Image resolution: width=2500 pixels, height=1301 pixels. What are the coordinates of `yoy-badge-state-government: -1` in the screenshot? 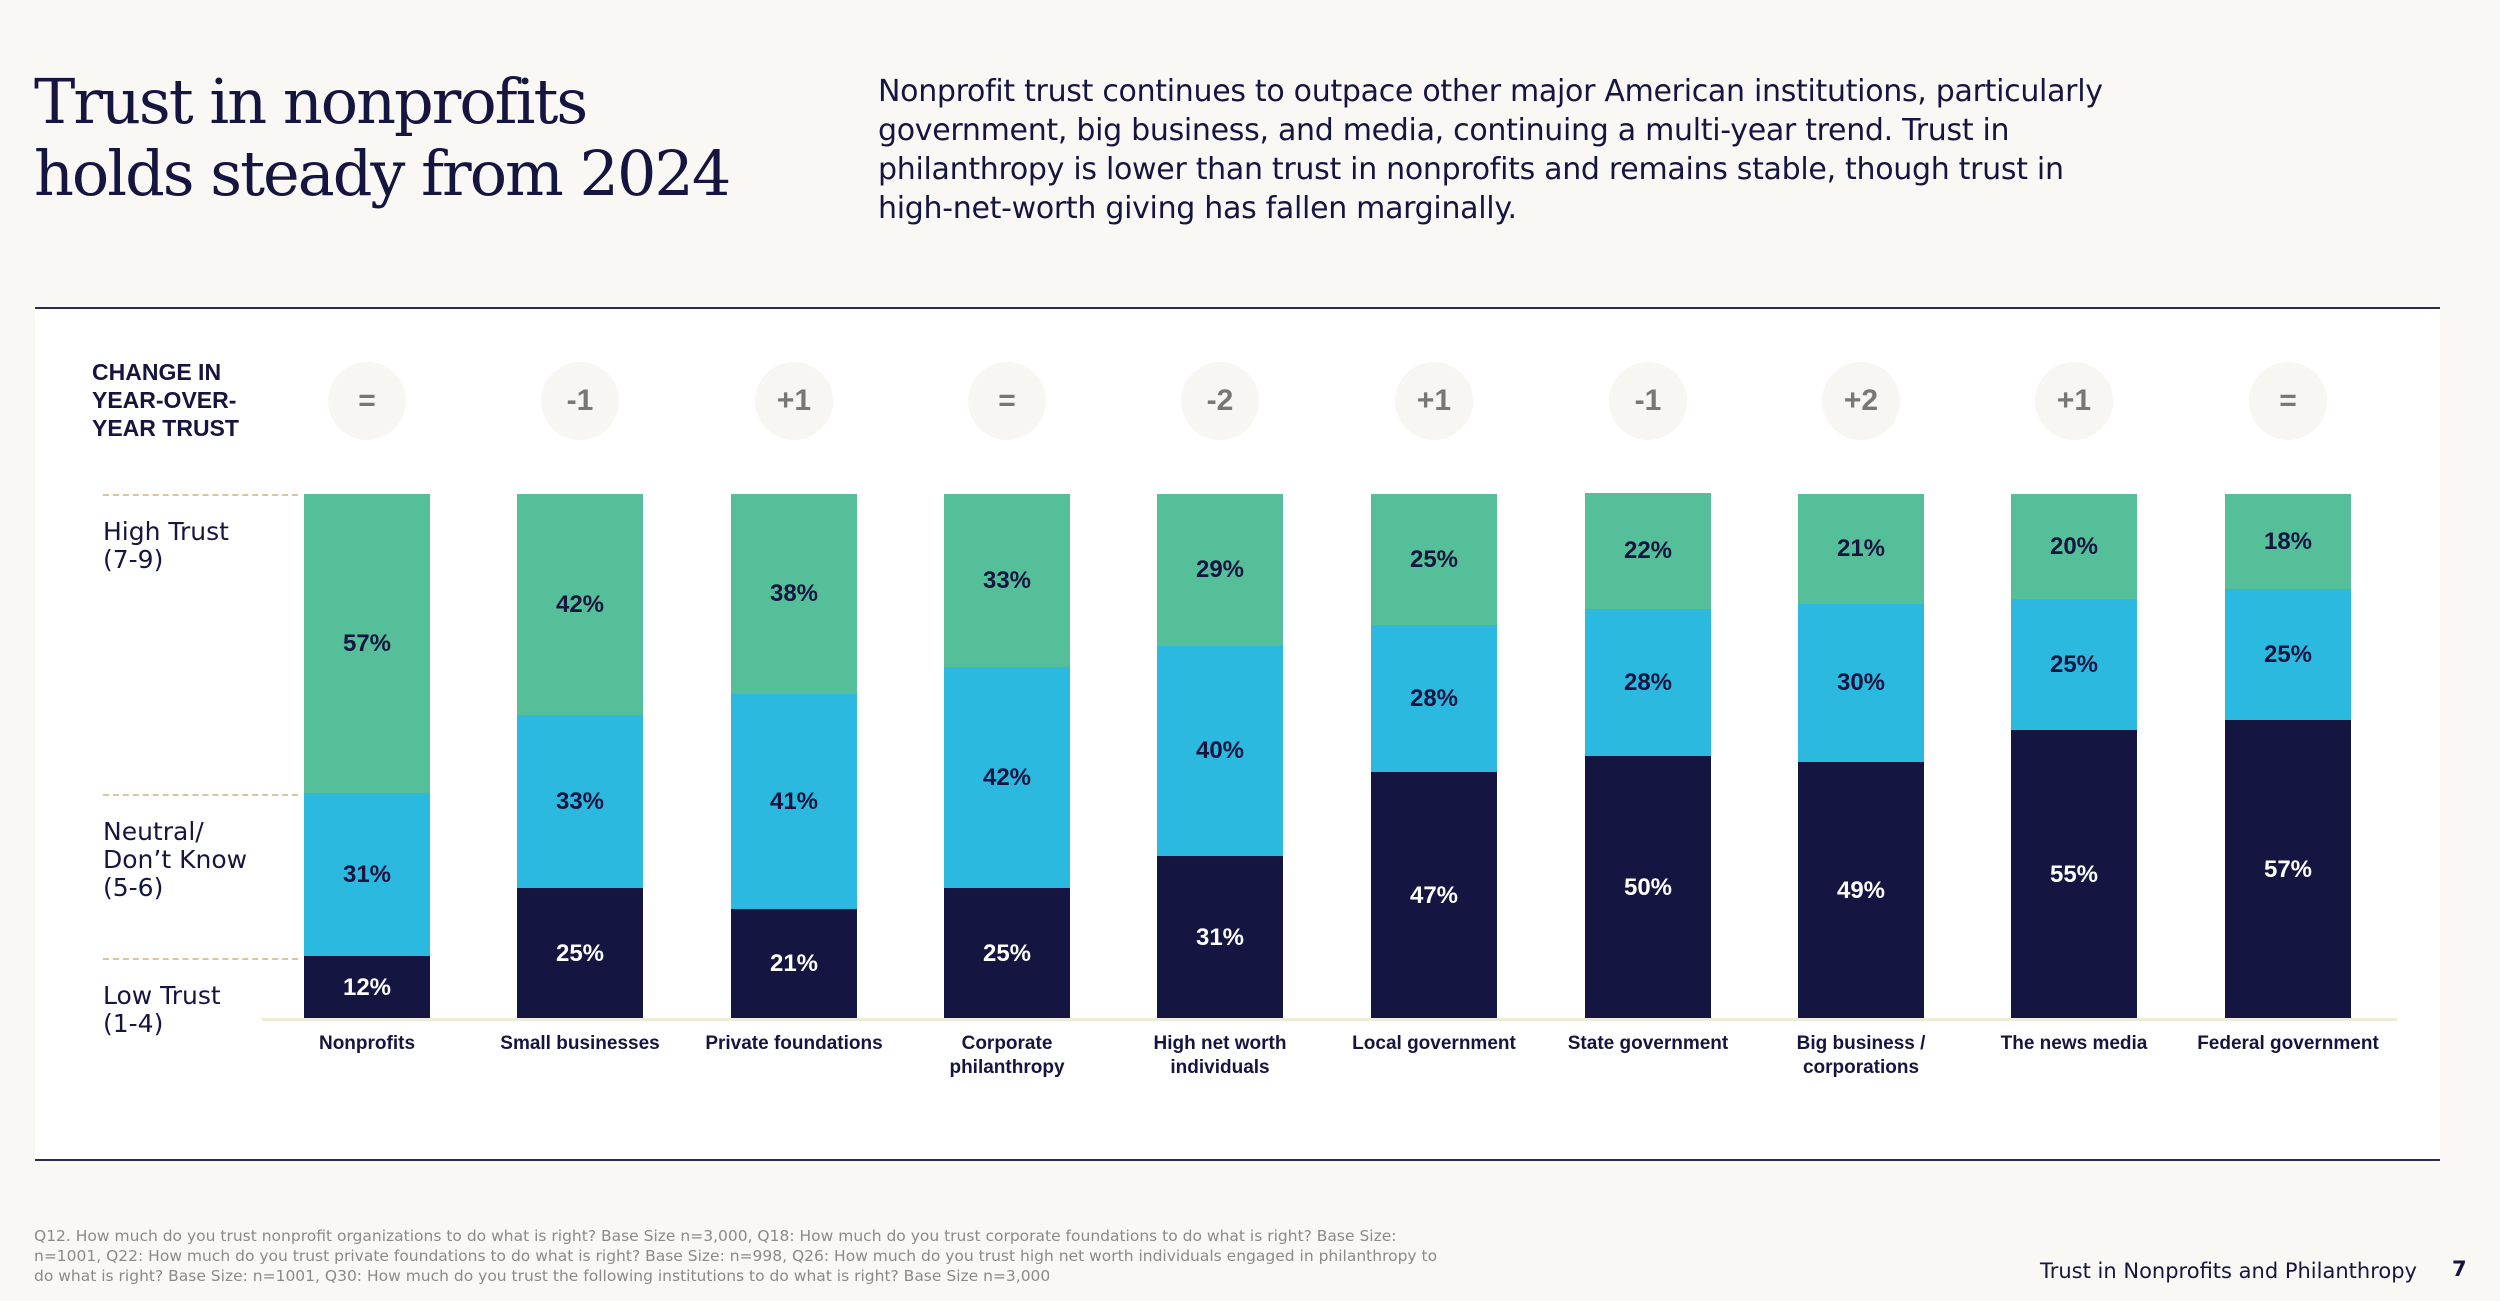 It's located at (1648, 401).